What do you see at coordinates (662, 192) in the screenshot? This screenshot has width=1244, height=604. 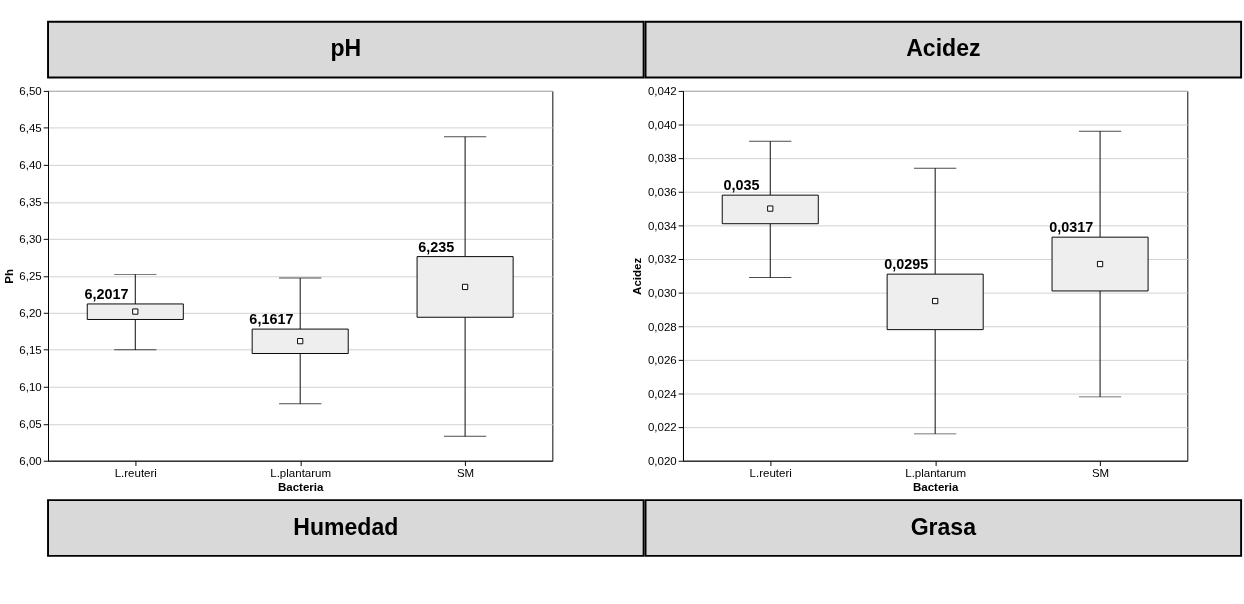 I see `y-tick-label: 0,036` at bounding box center [662, 192].